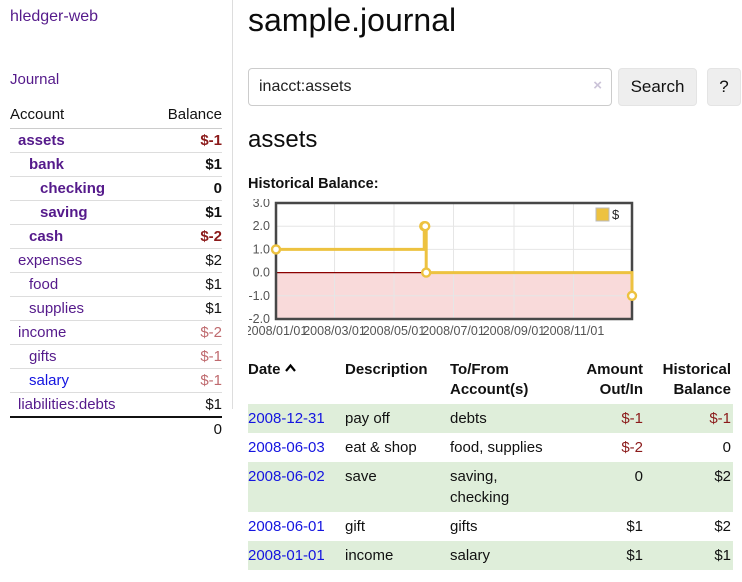  I want to click on account-link: assets, so click(41, 140).